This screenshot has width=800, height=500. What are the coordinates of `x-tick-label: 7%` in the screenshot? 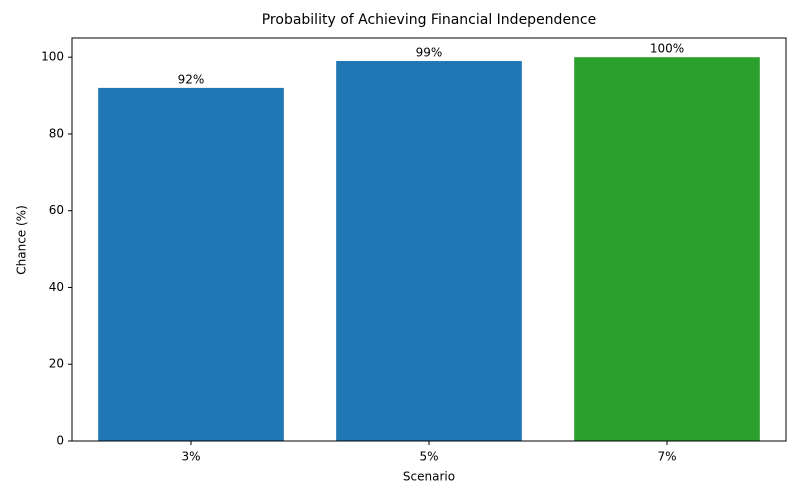 It's located at (666, 457).